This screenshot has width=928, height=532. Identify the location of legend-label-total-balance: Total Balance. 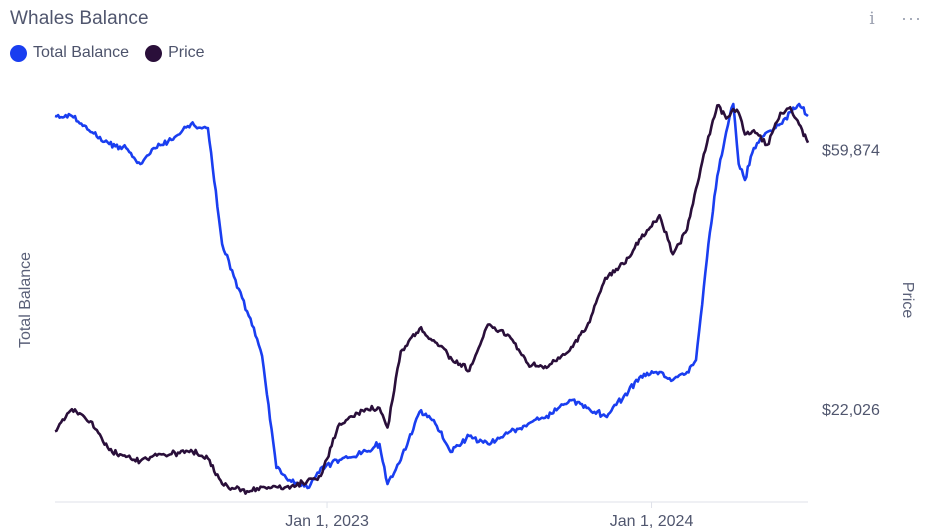
(81, 52).